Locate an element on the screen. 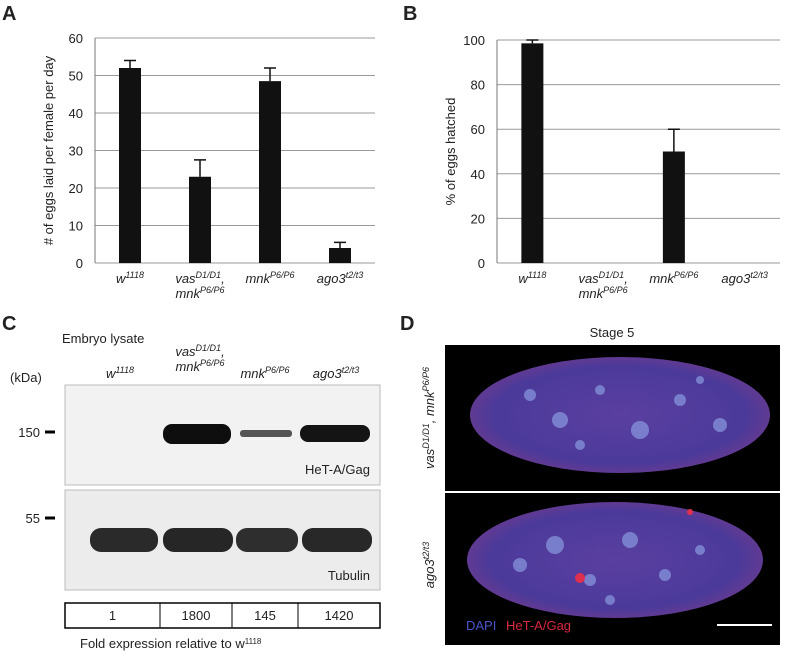 The image size is (785, 653). table-cell: 1 is located at coordinates (112, 615).